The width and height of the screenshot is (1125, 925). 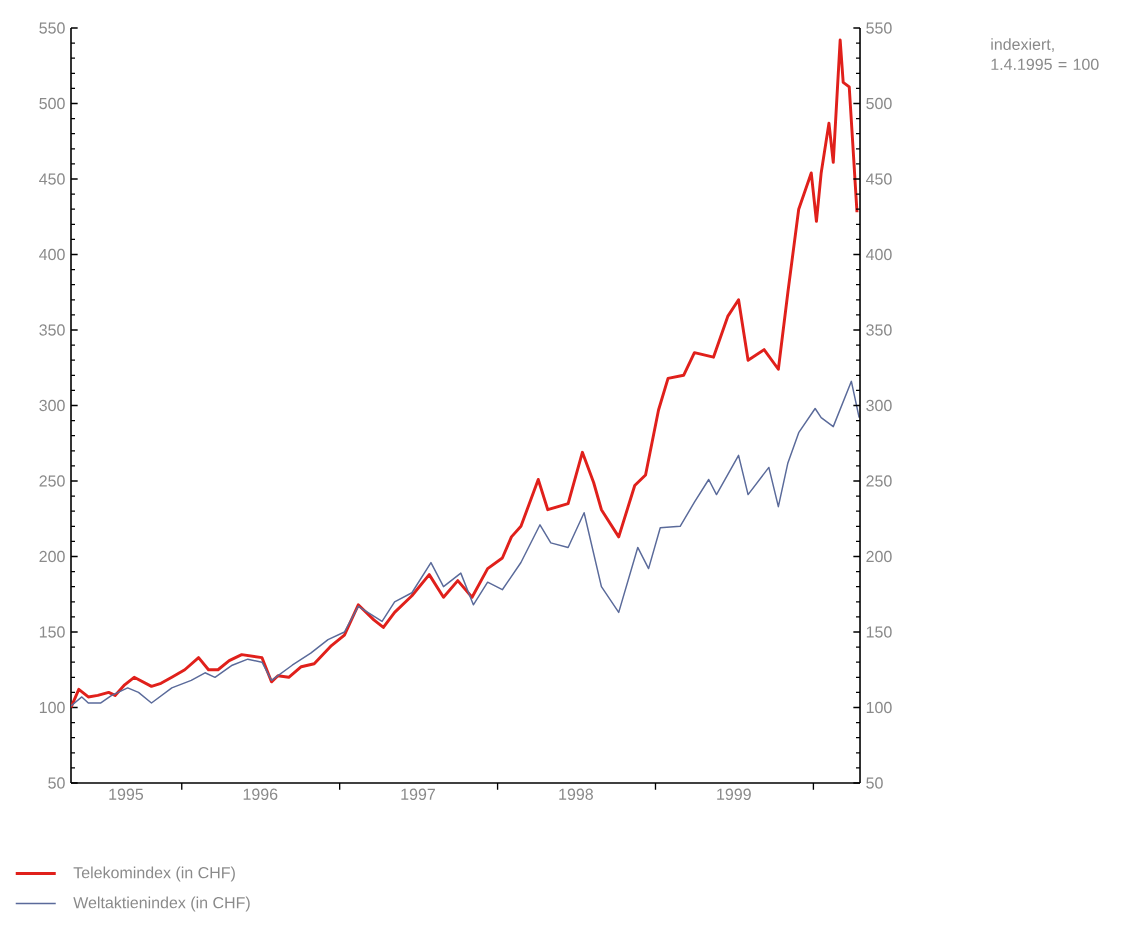 What do you see at coordinates (576, 794) in the screenshot?
I see `x-tick-label: 1998` at bounding box center [576, 794].